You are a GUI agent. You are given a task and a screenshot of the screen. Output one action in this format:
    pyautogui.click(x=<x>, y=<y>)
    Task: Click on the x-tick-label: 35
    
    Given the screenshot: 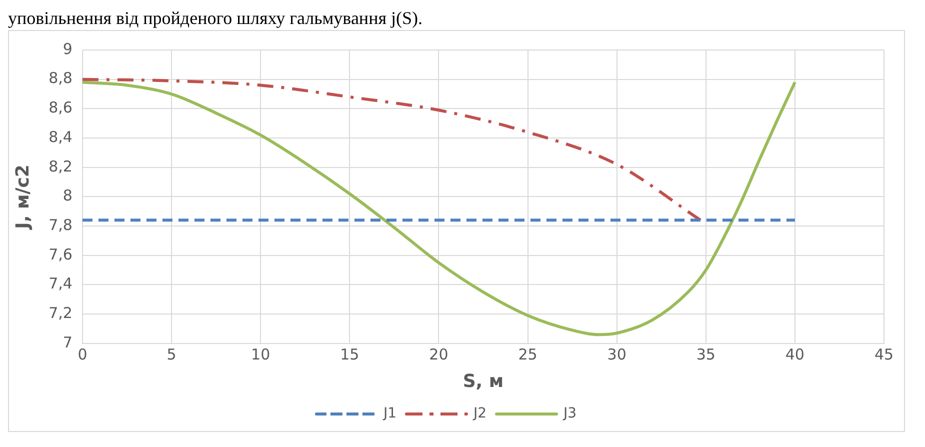 What is the action you would take?
    pyautogui.click(x=706, y=354)
    